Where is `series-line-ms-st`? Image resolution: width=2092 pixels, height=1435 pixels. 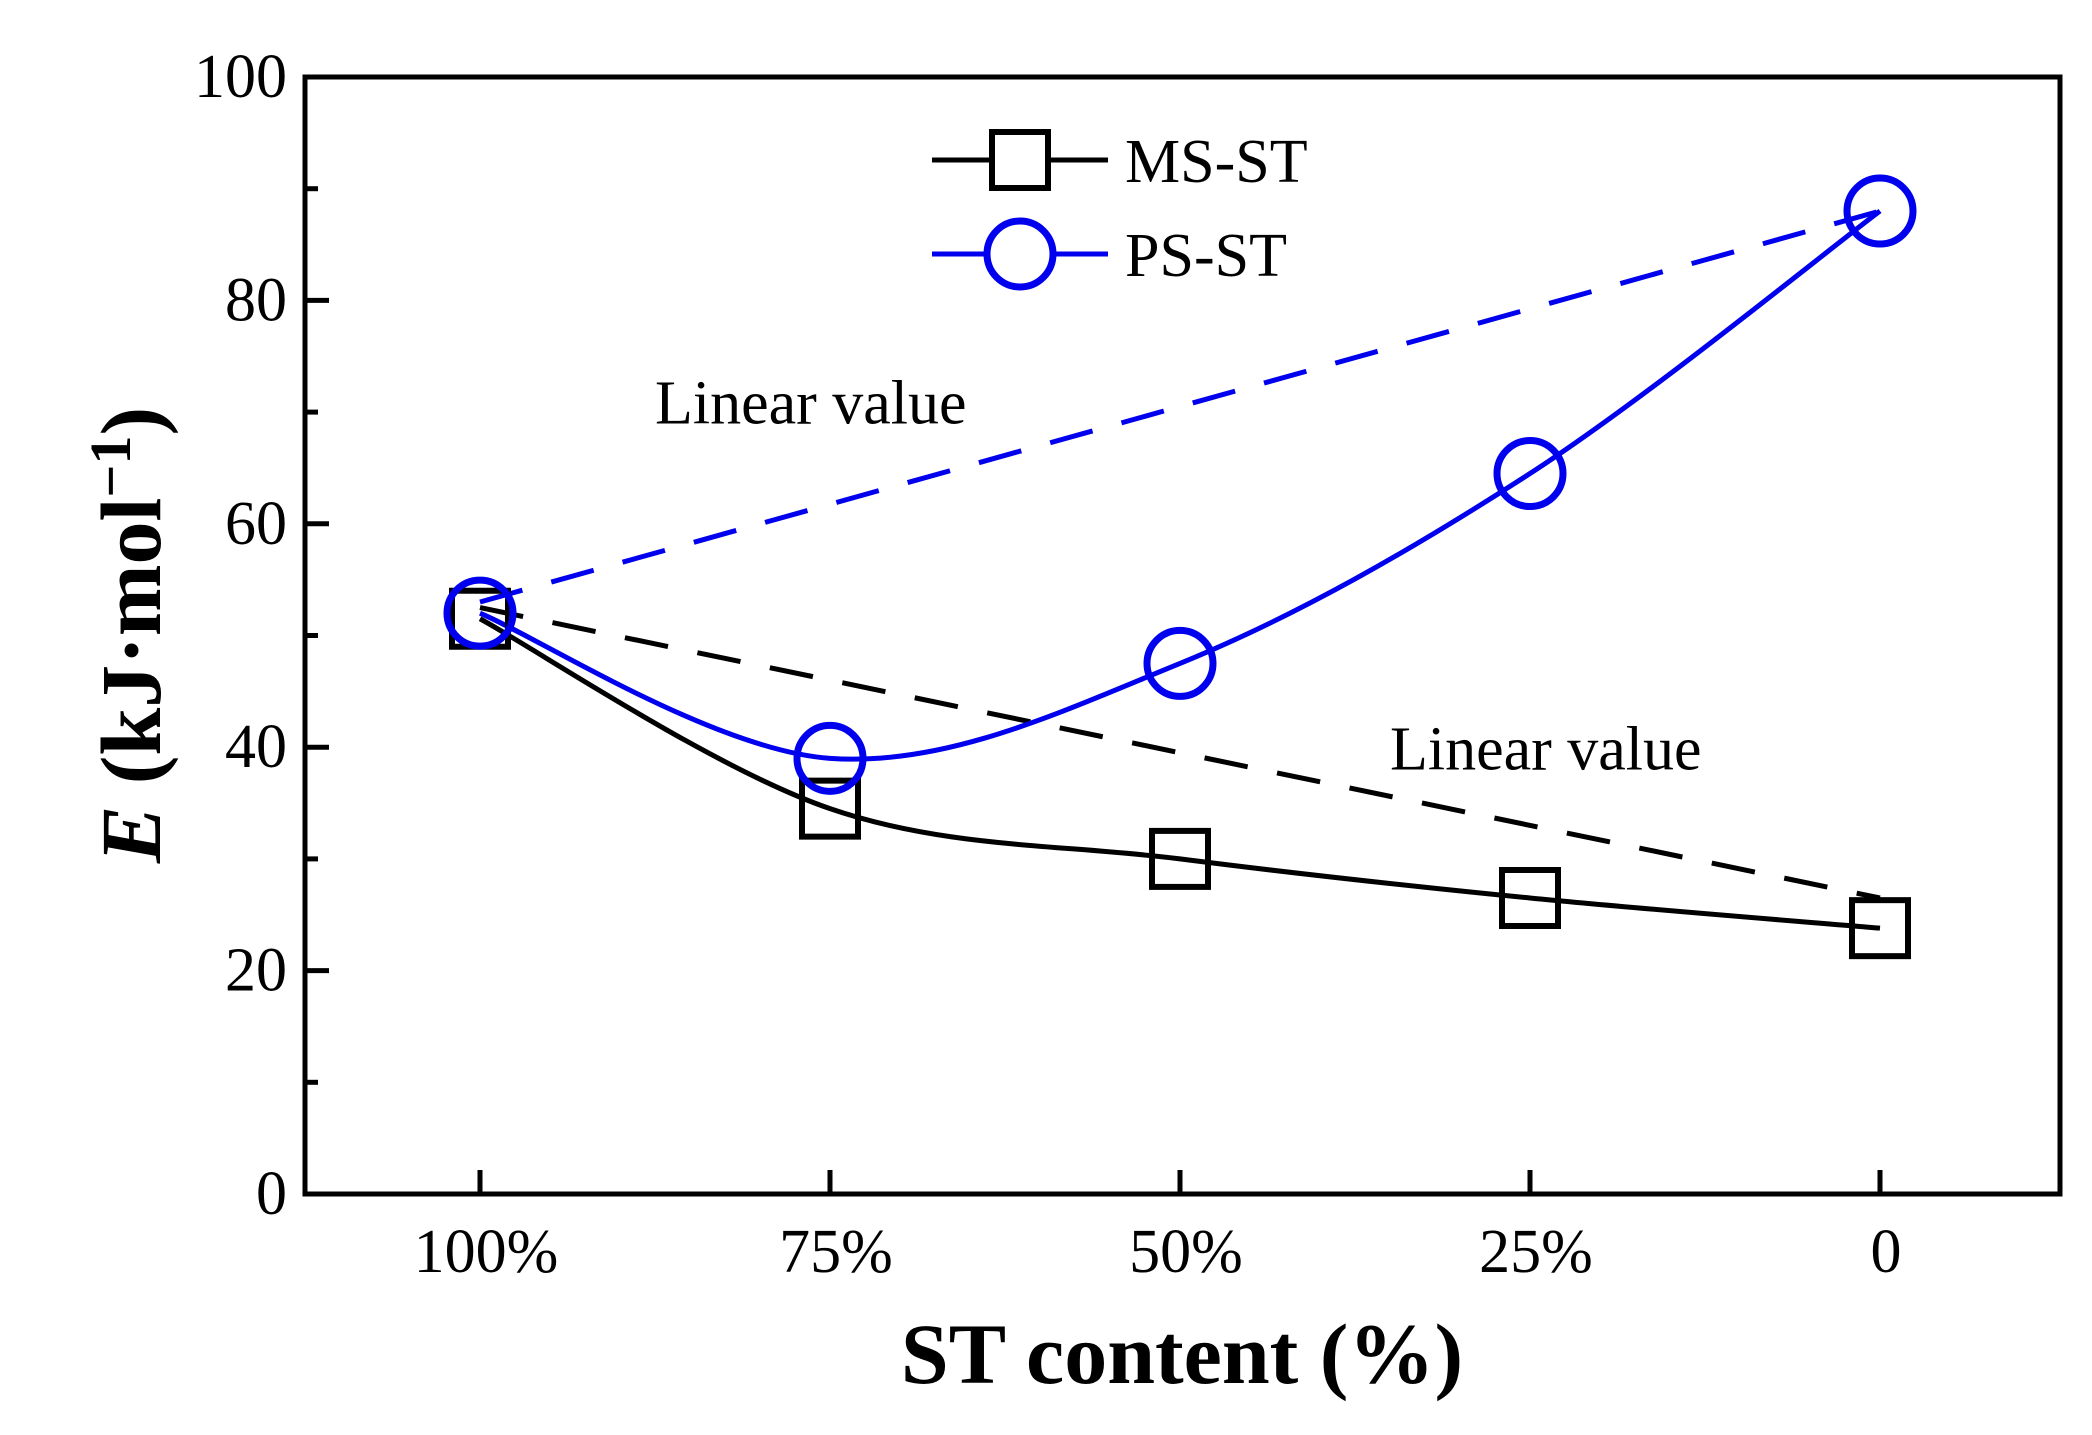 series-line-ms-st is located at coordinates (1179, 773).